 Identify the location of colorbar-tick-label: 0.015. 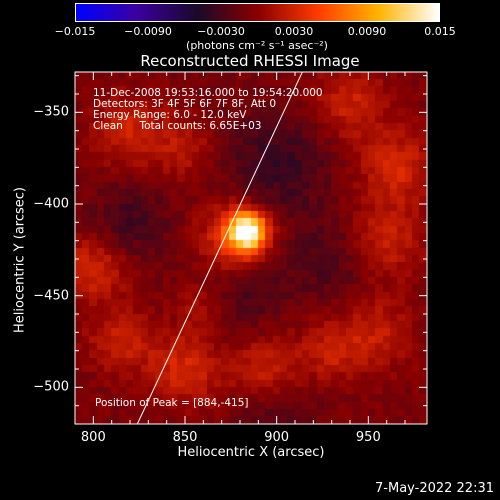
(440, 31).